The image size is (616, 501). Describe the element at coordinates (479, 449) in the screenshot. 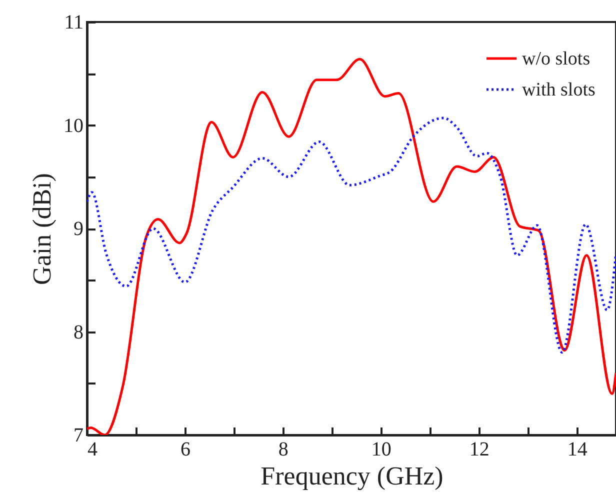

I see `x-tick-label: 12` at that location.